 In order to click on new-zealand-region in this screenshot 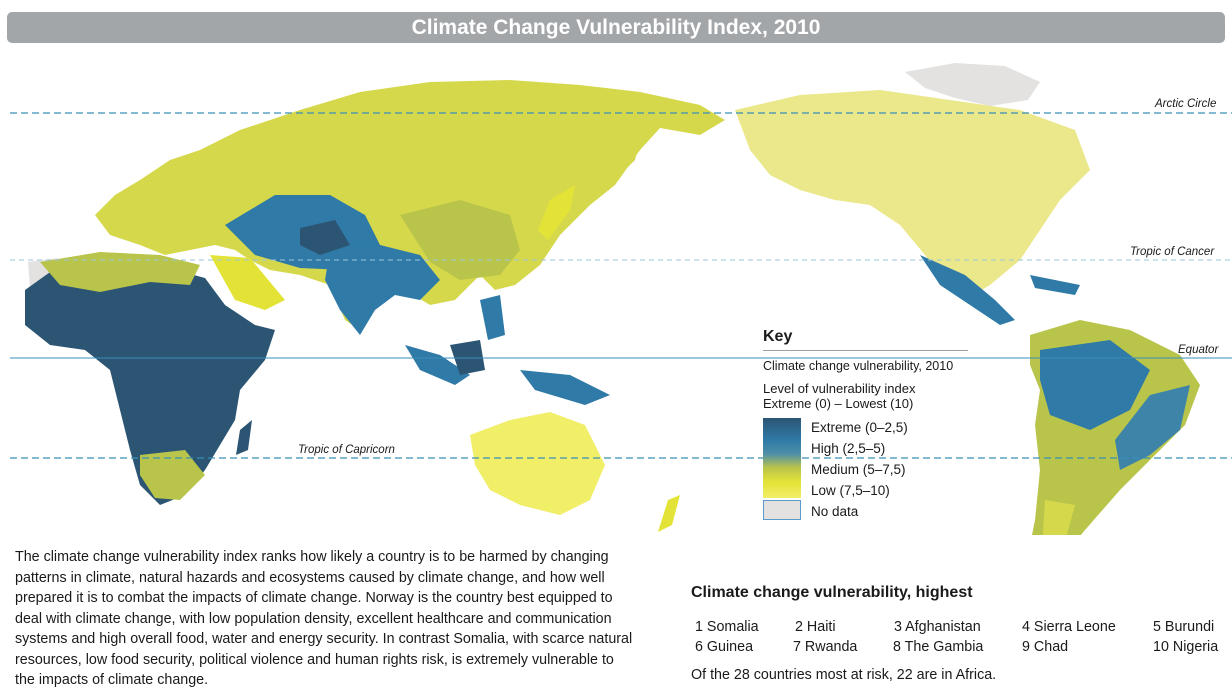, I will do `click(669, 513)`.